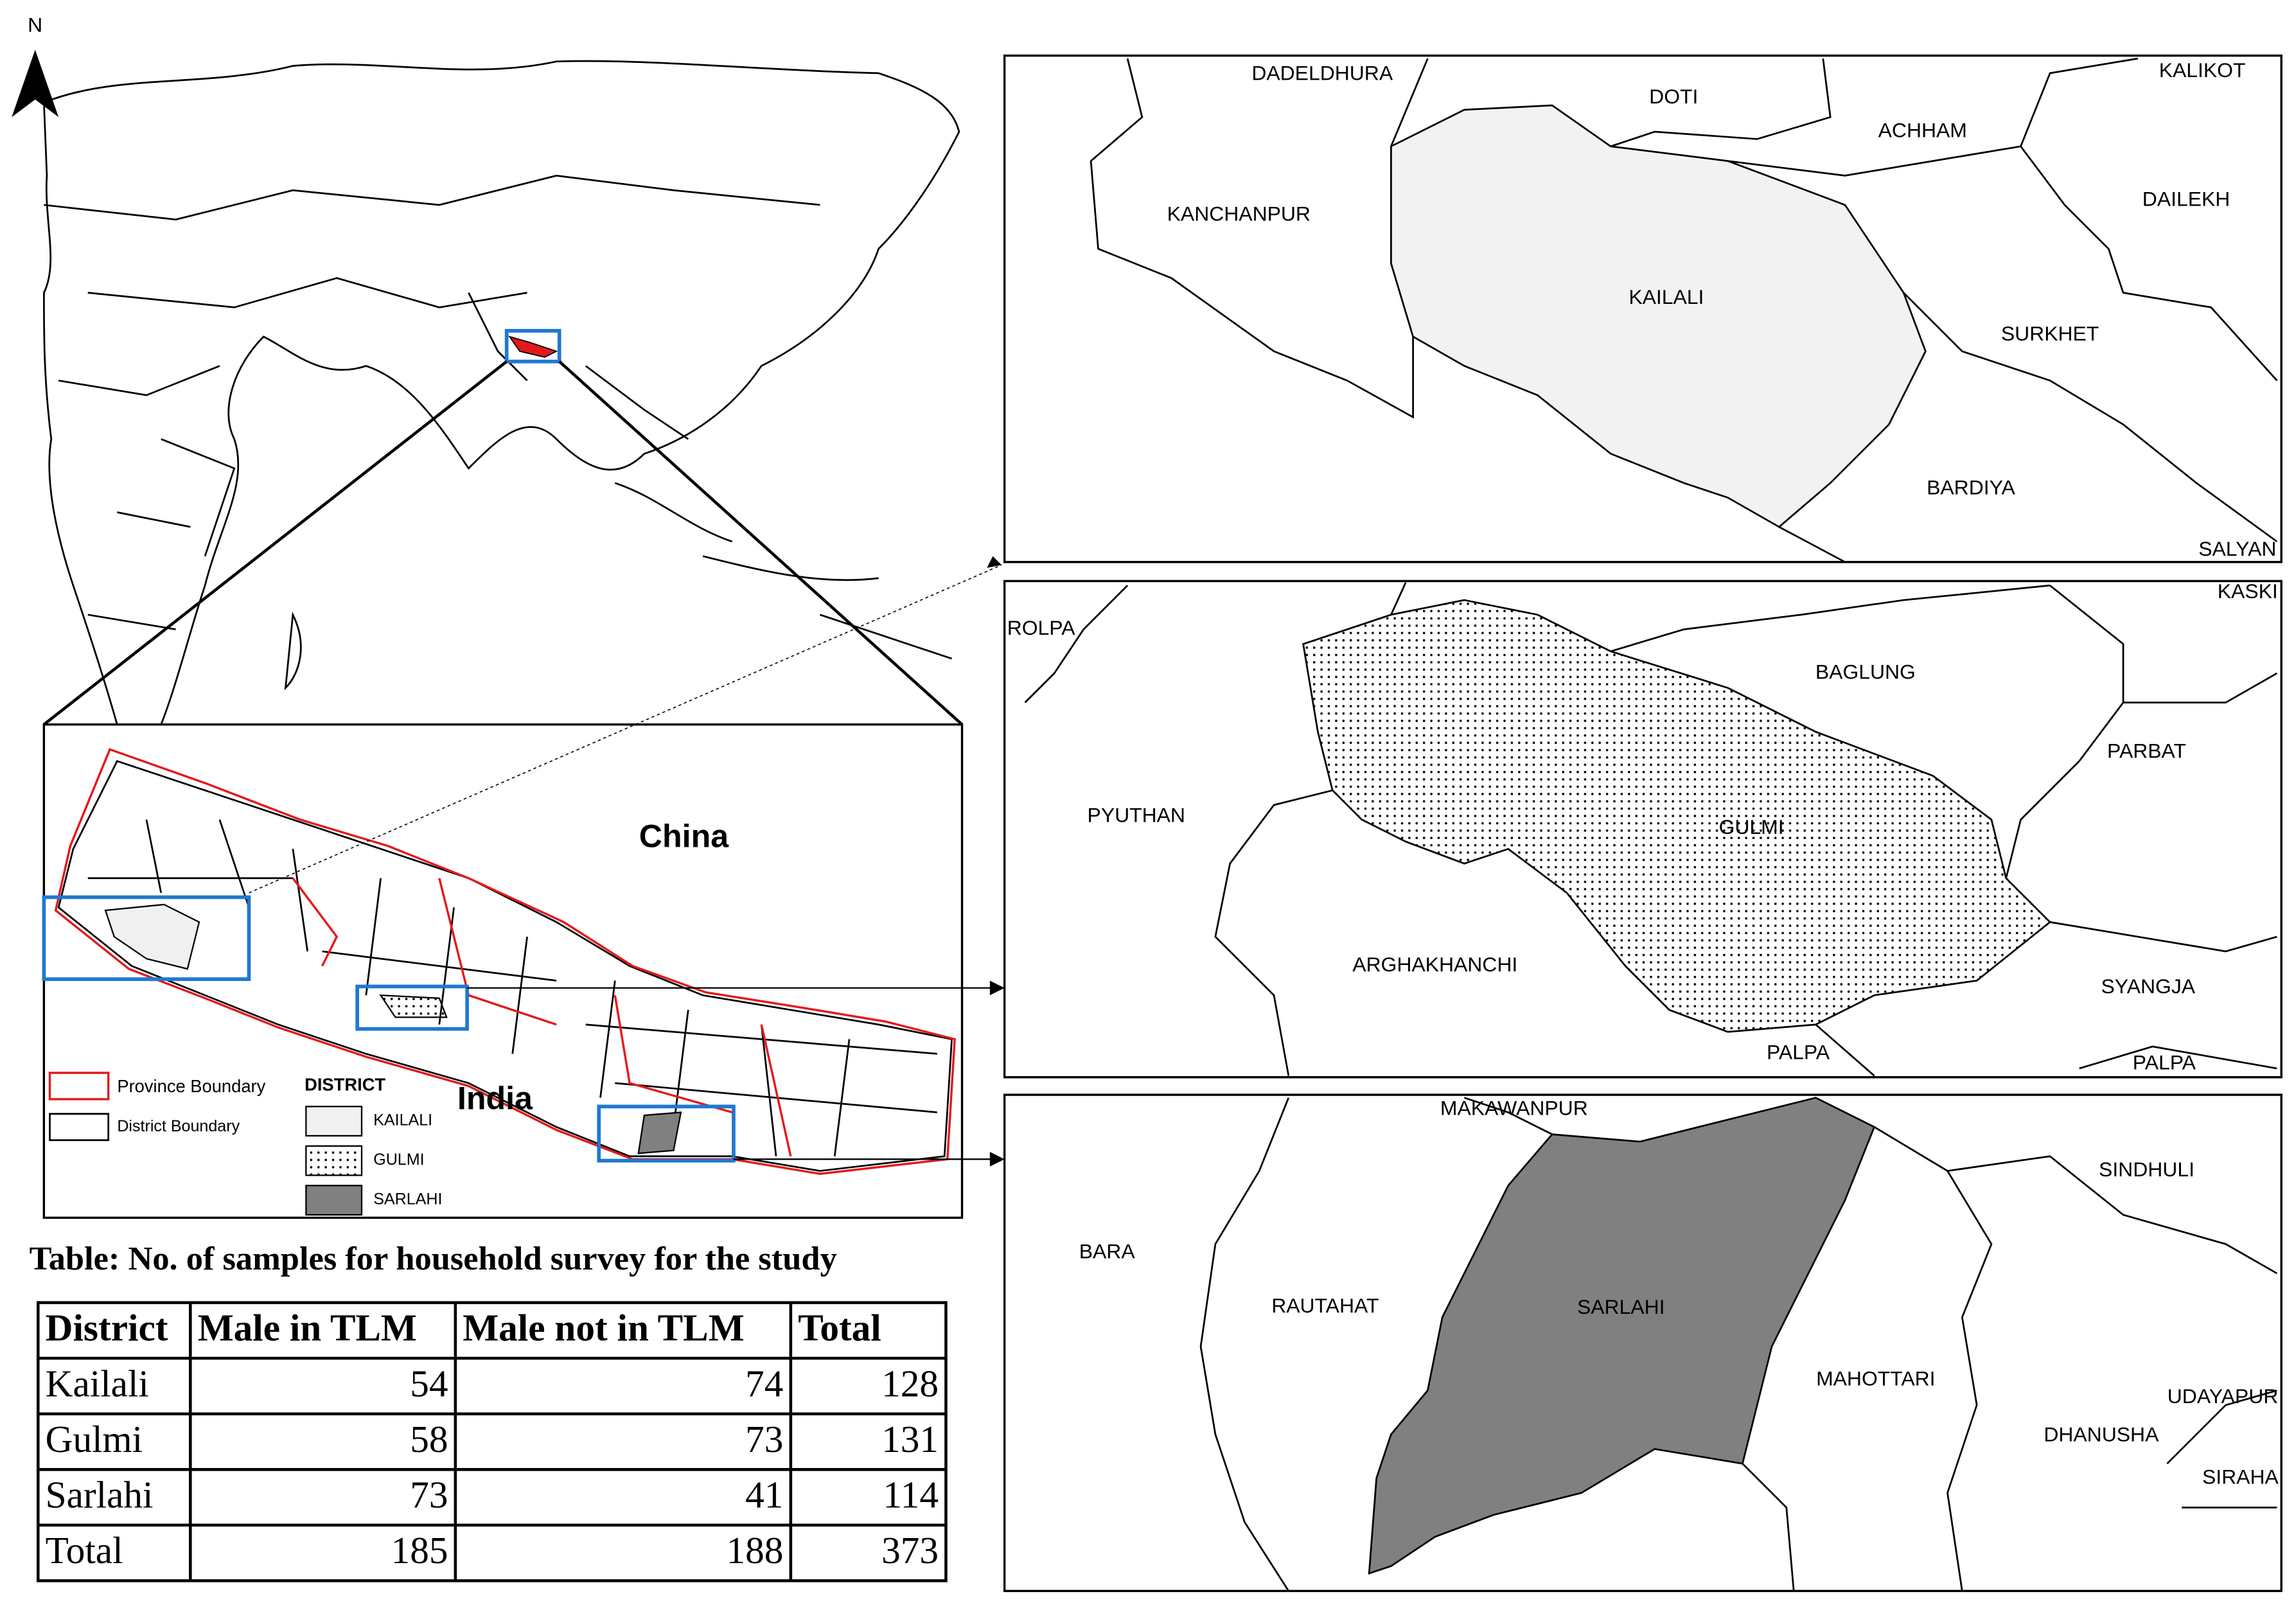 The width and height of the screenshot is (2296, 1610). I want to click on nepal-map, so click(499, 961).